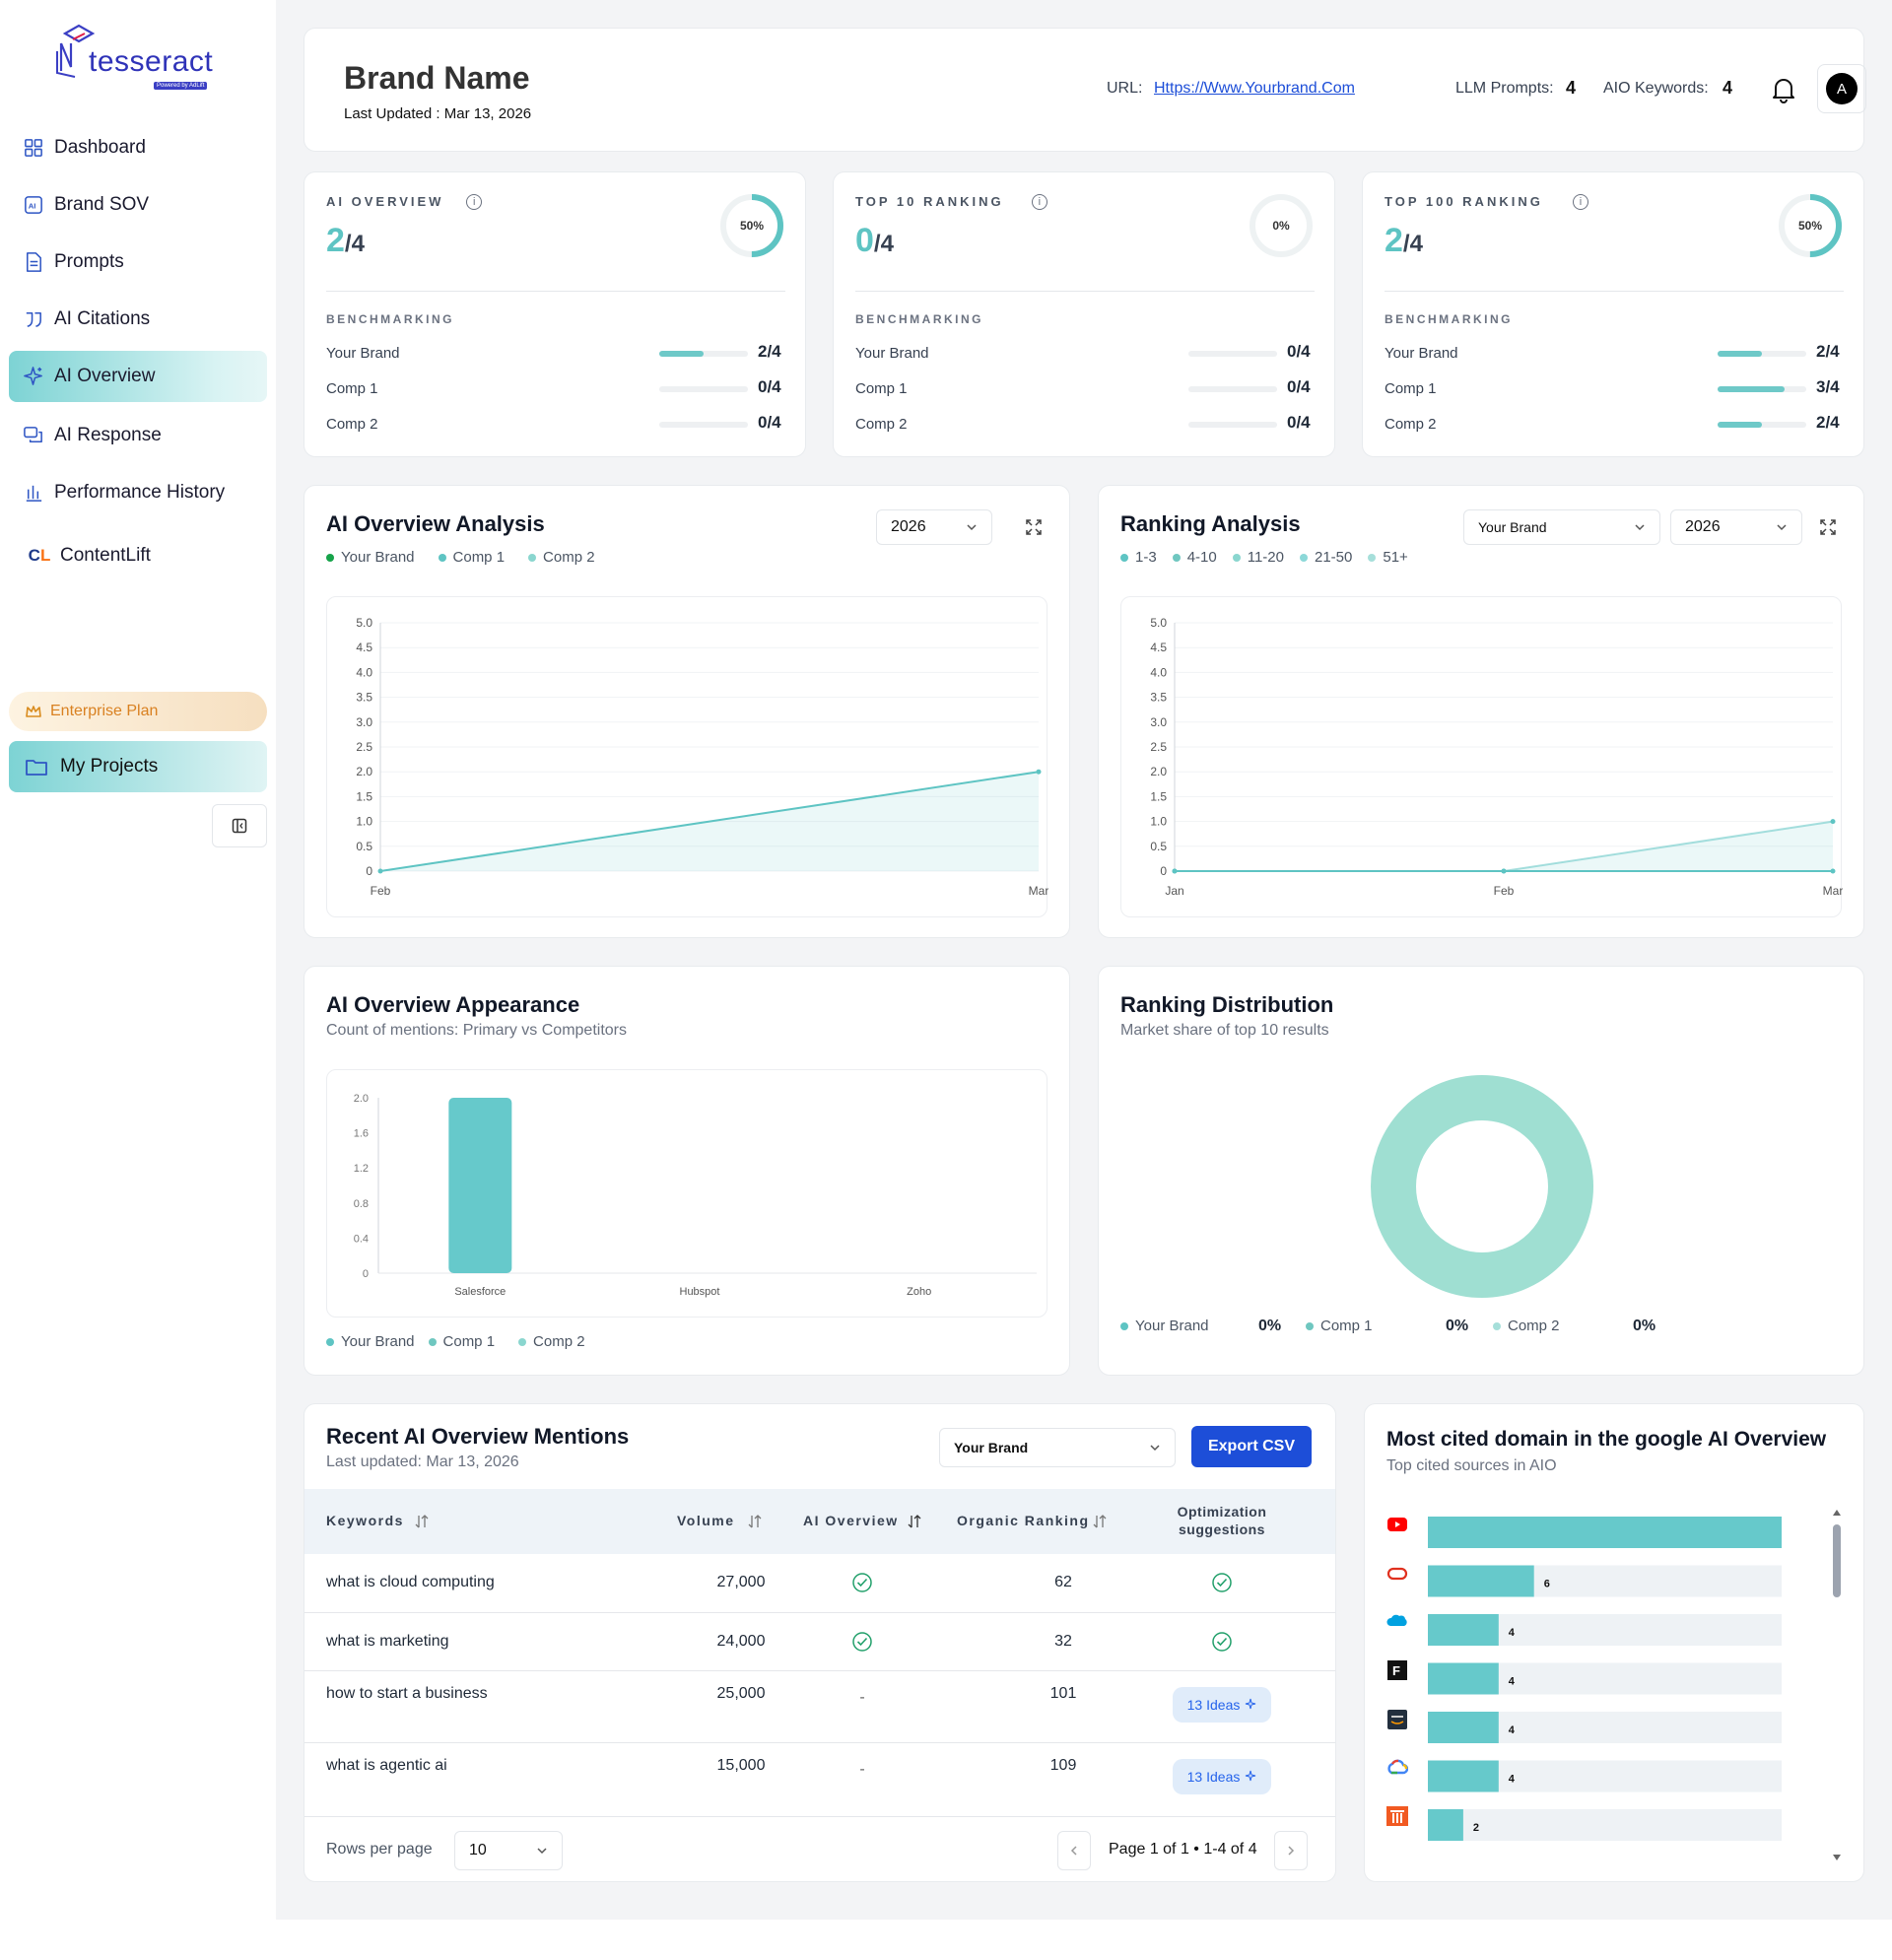 This screenshot has height=1960, width=1892. What do you see at coordinates (1158, 772) in the screenshot?
I see `y-tick-label: 2.0` at bounding box center [1158, 772].